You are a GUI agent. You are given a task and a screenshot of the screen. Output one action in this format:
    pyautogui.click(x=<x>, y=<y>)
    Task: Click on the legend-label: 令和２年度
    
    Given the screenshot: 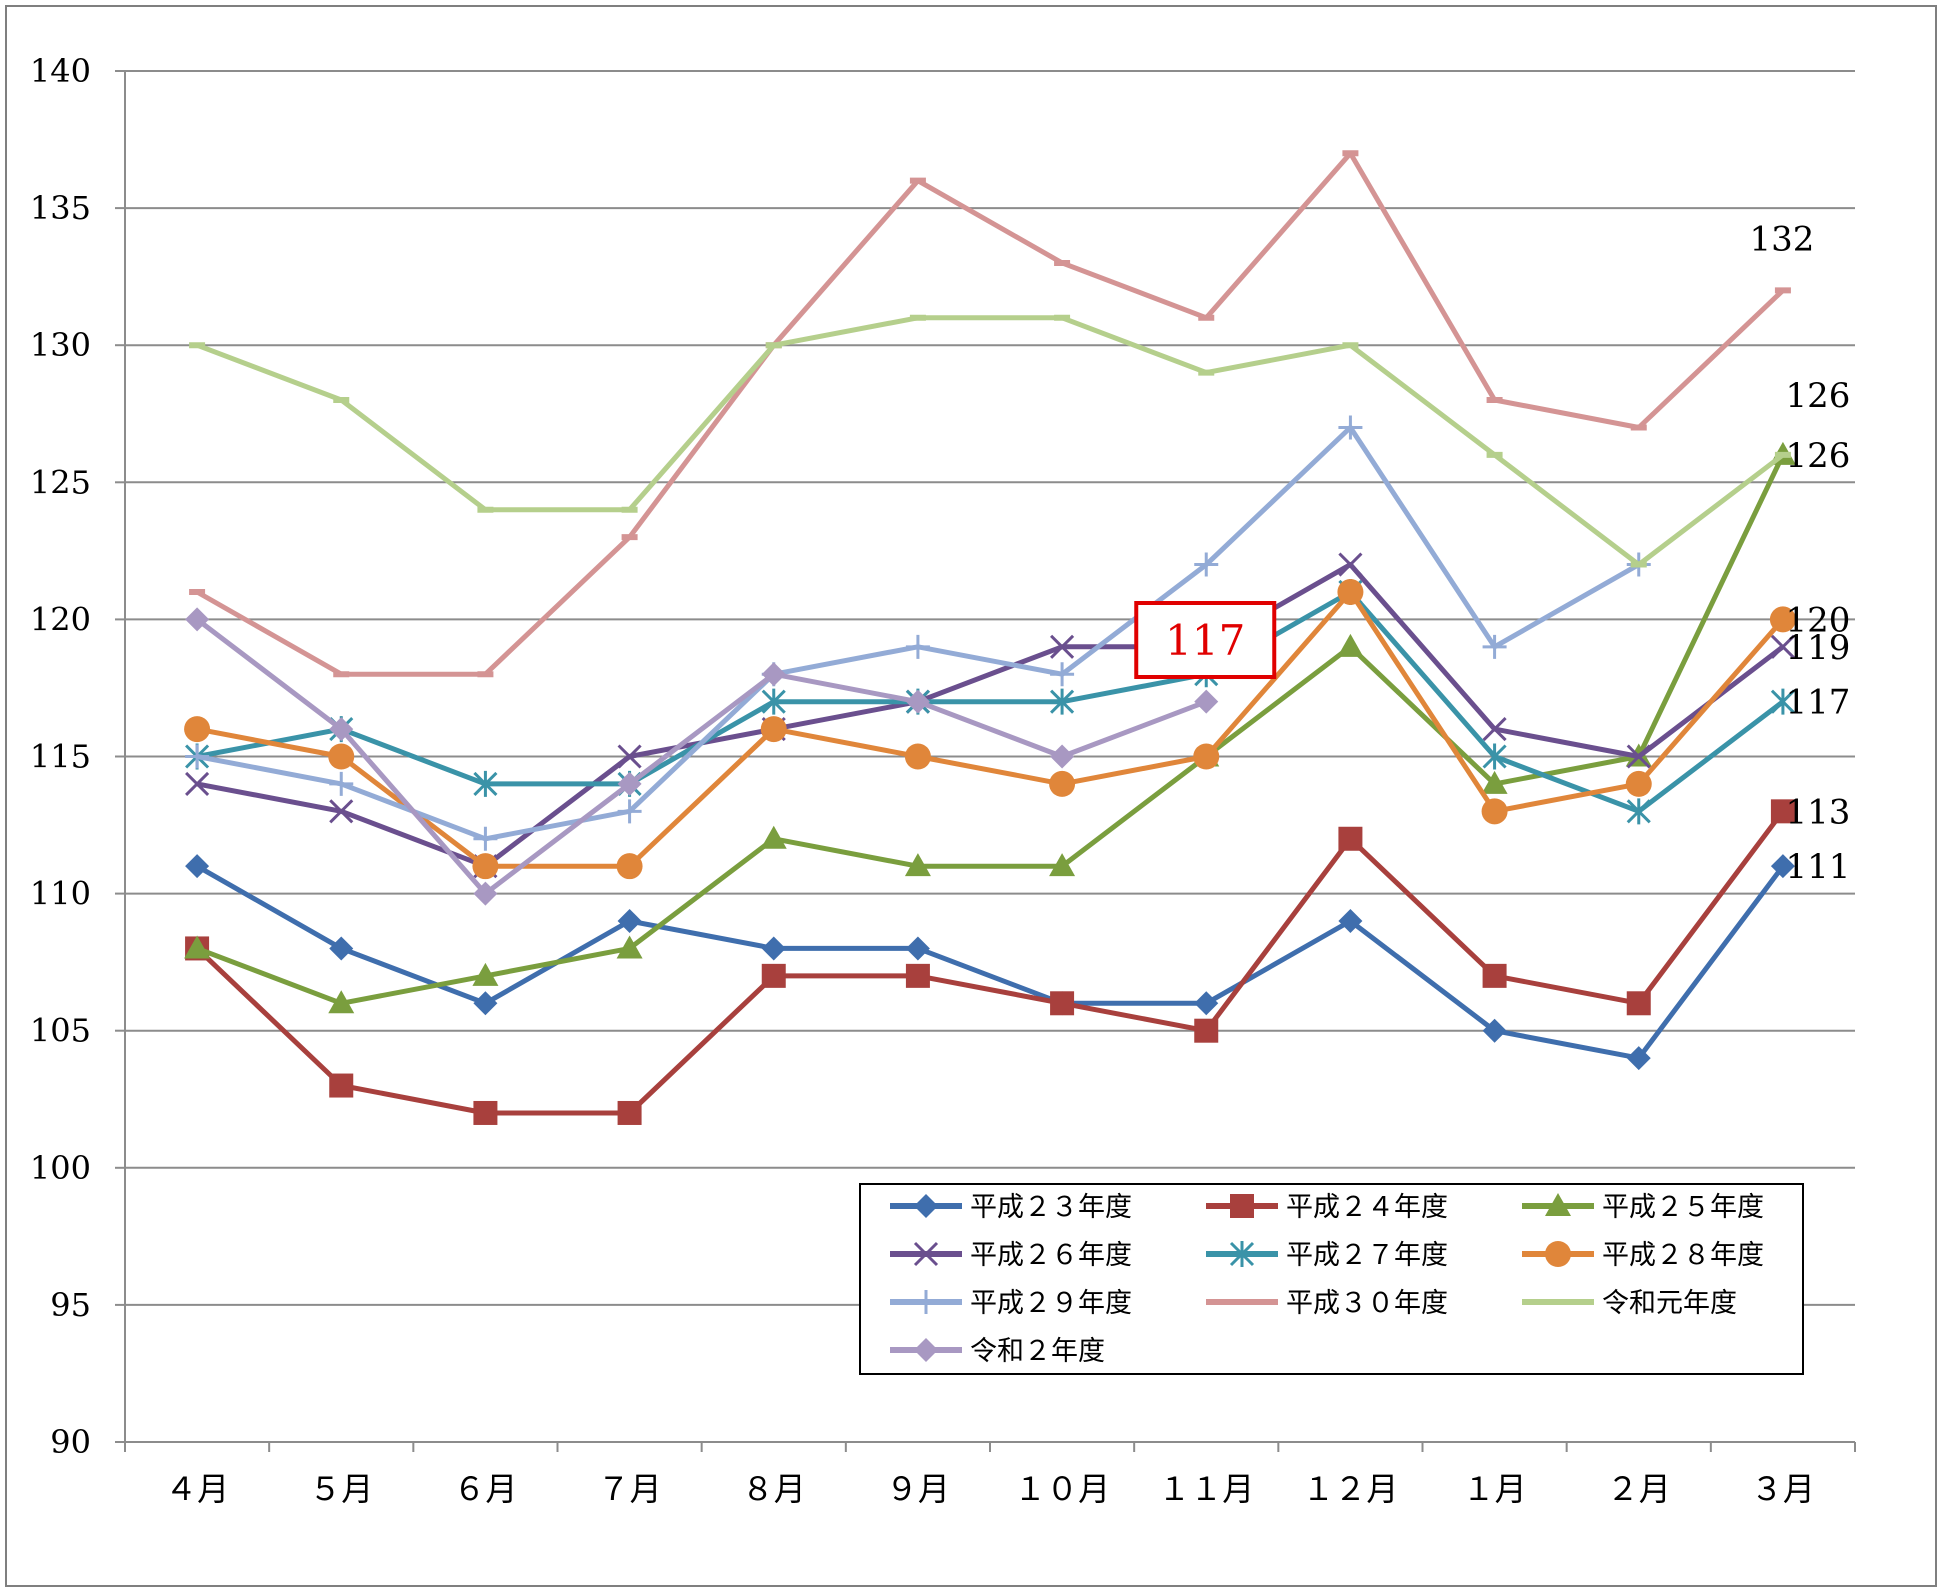 What is the action you would take?
    pyautogui.click(x=1037, y=1351)
    